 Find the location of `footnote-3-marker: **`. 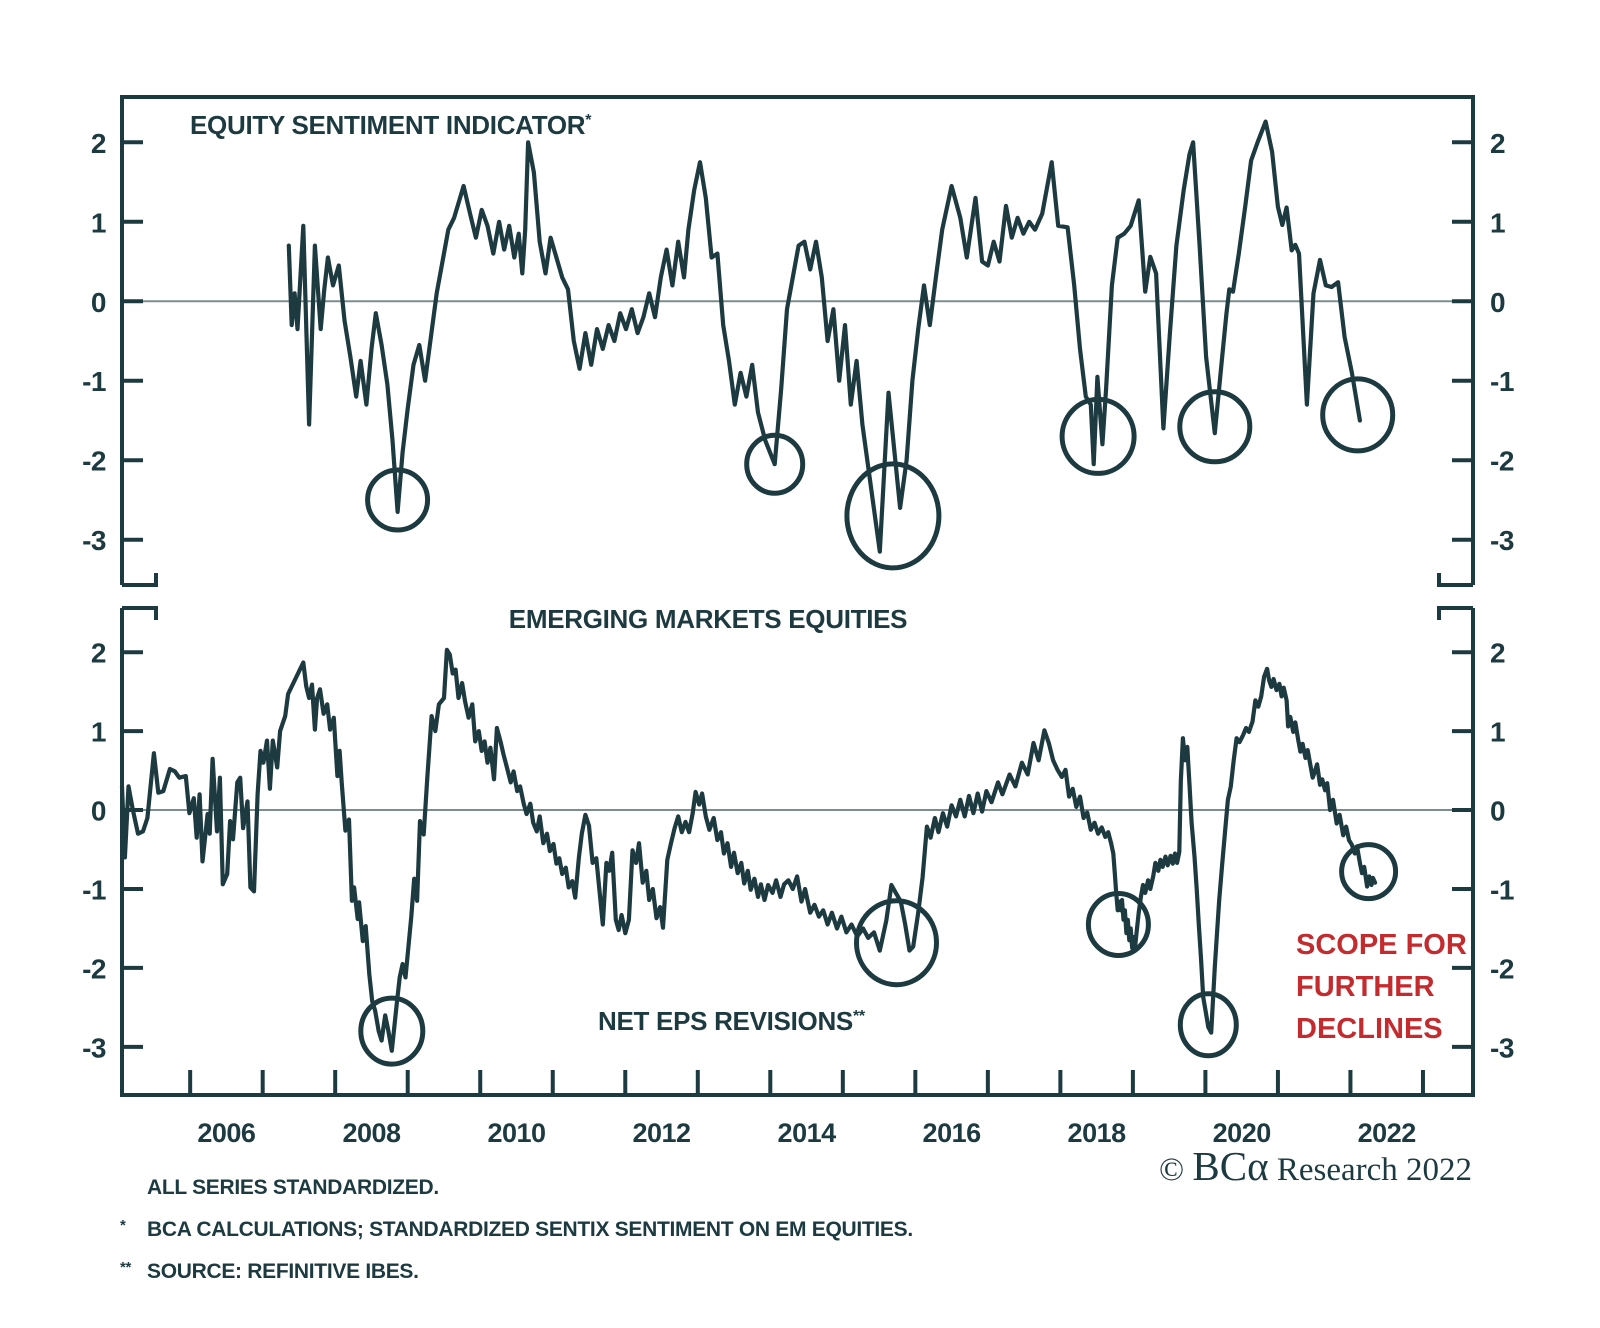

footnote-3-marker: ** is located at coordinates (126, 1267).